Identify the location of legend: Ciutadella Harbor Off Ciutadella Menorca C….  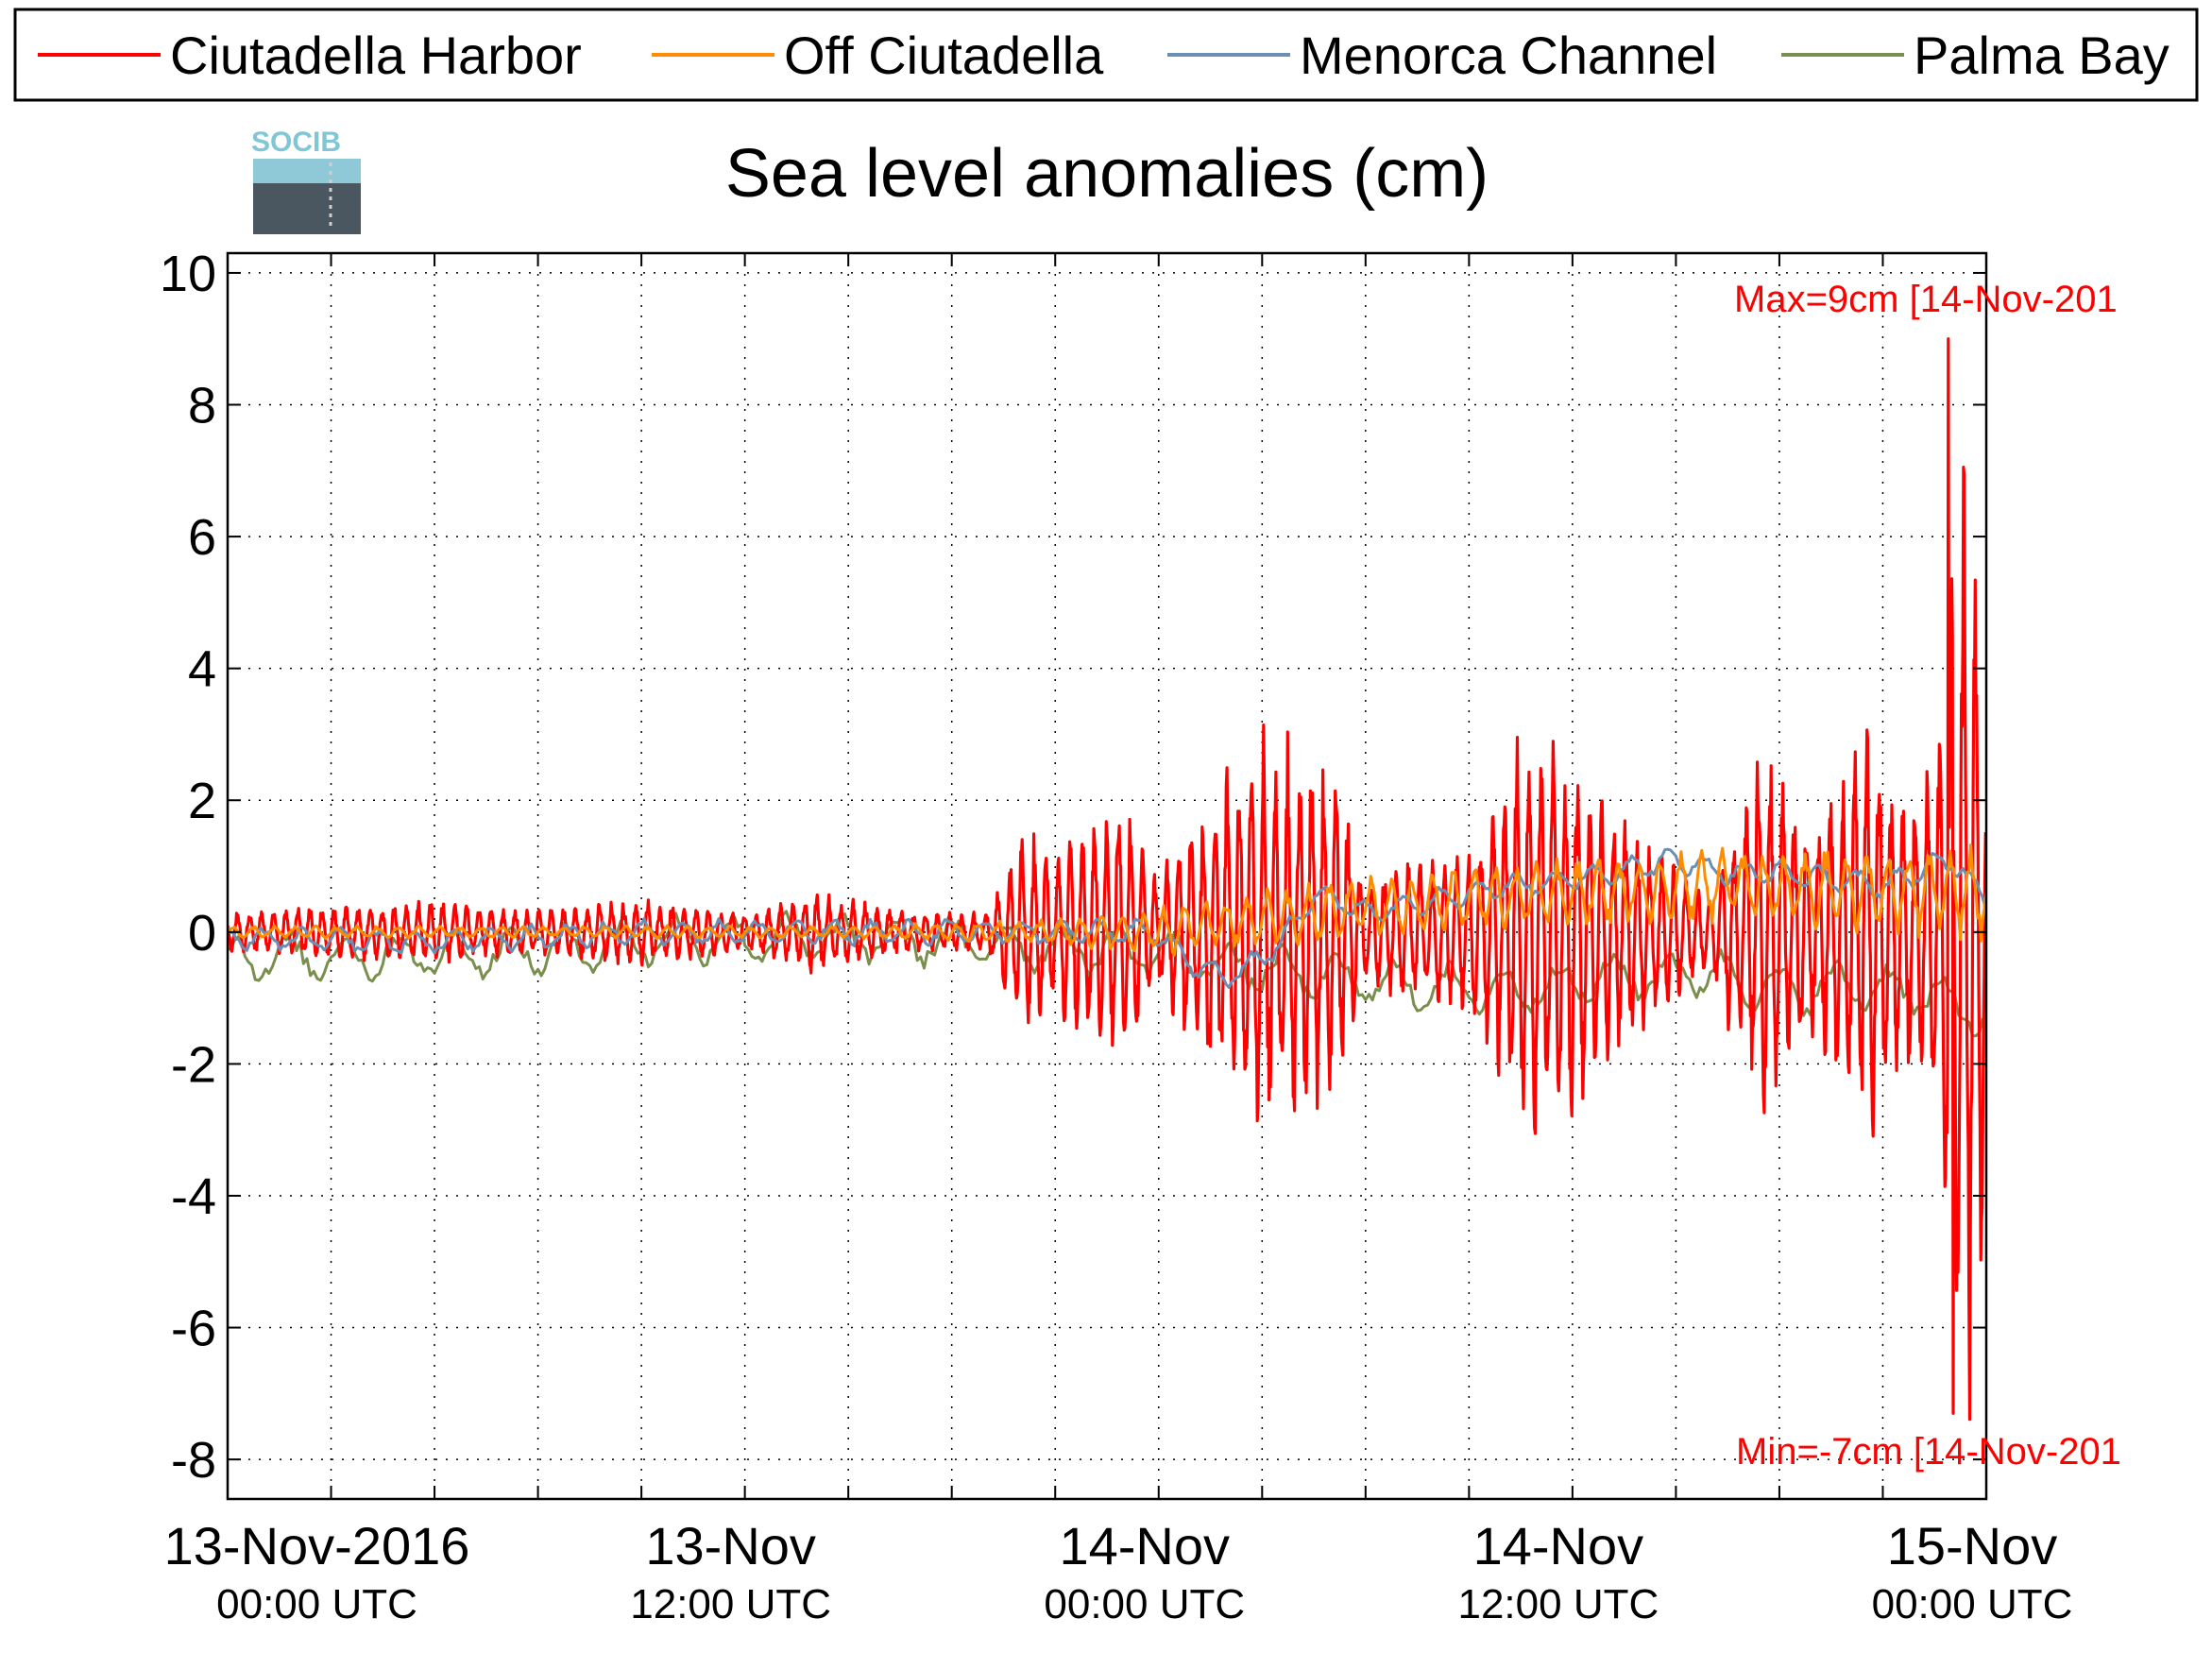
(1106, 55).